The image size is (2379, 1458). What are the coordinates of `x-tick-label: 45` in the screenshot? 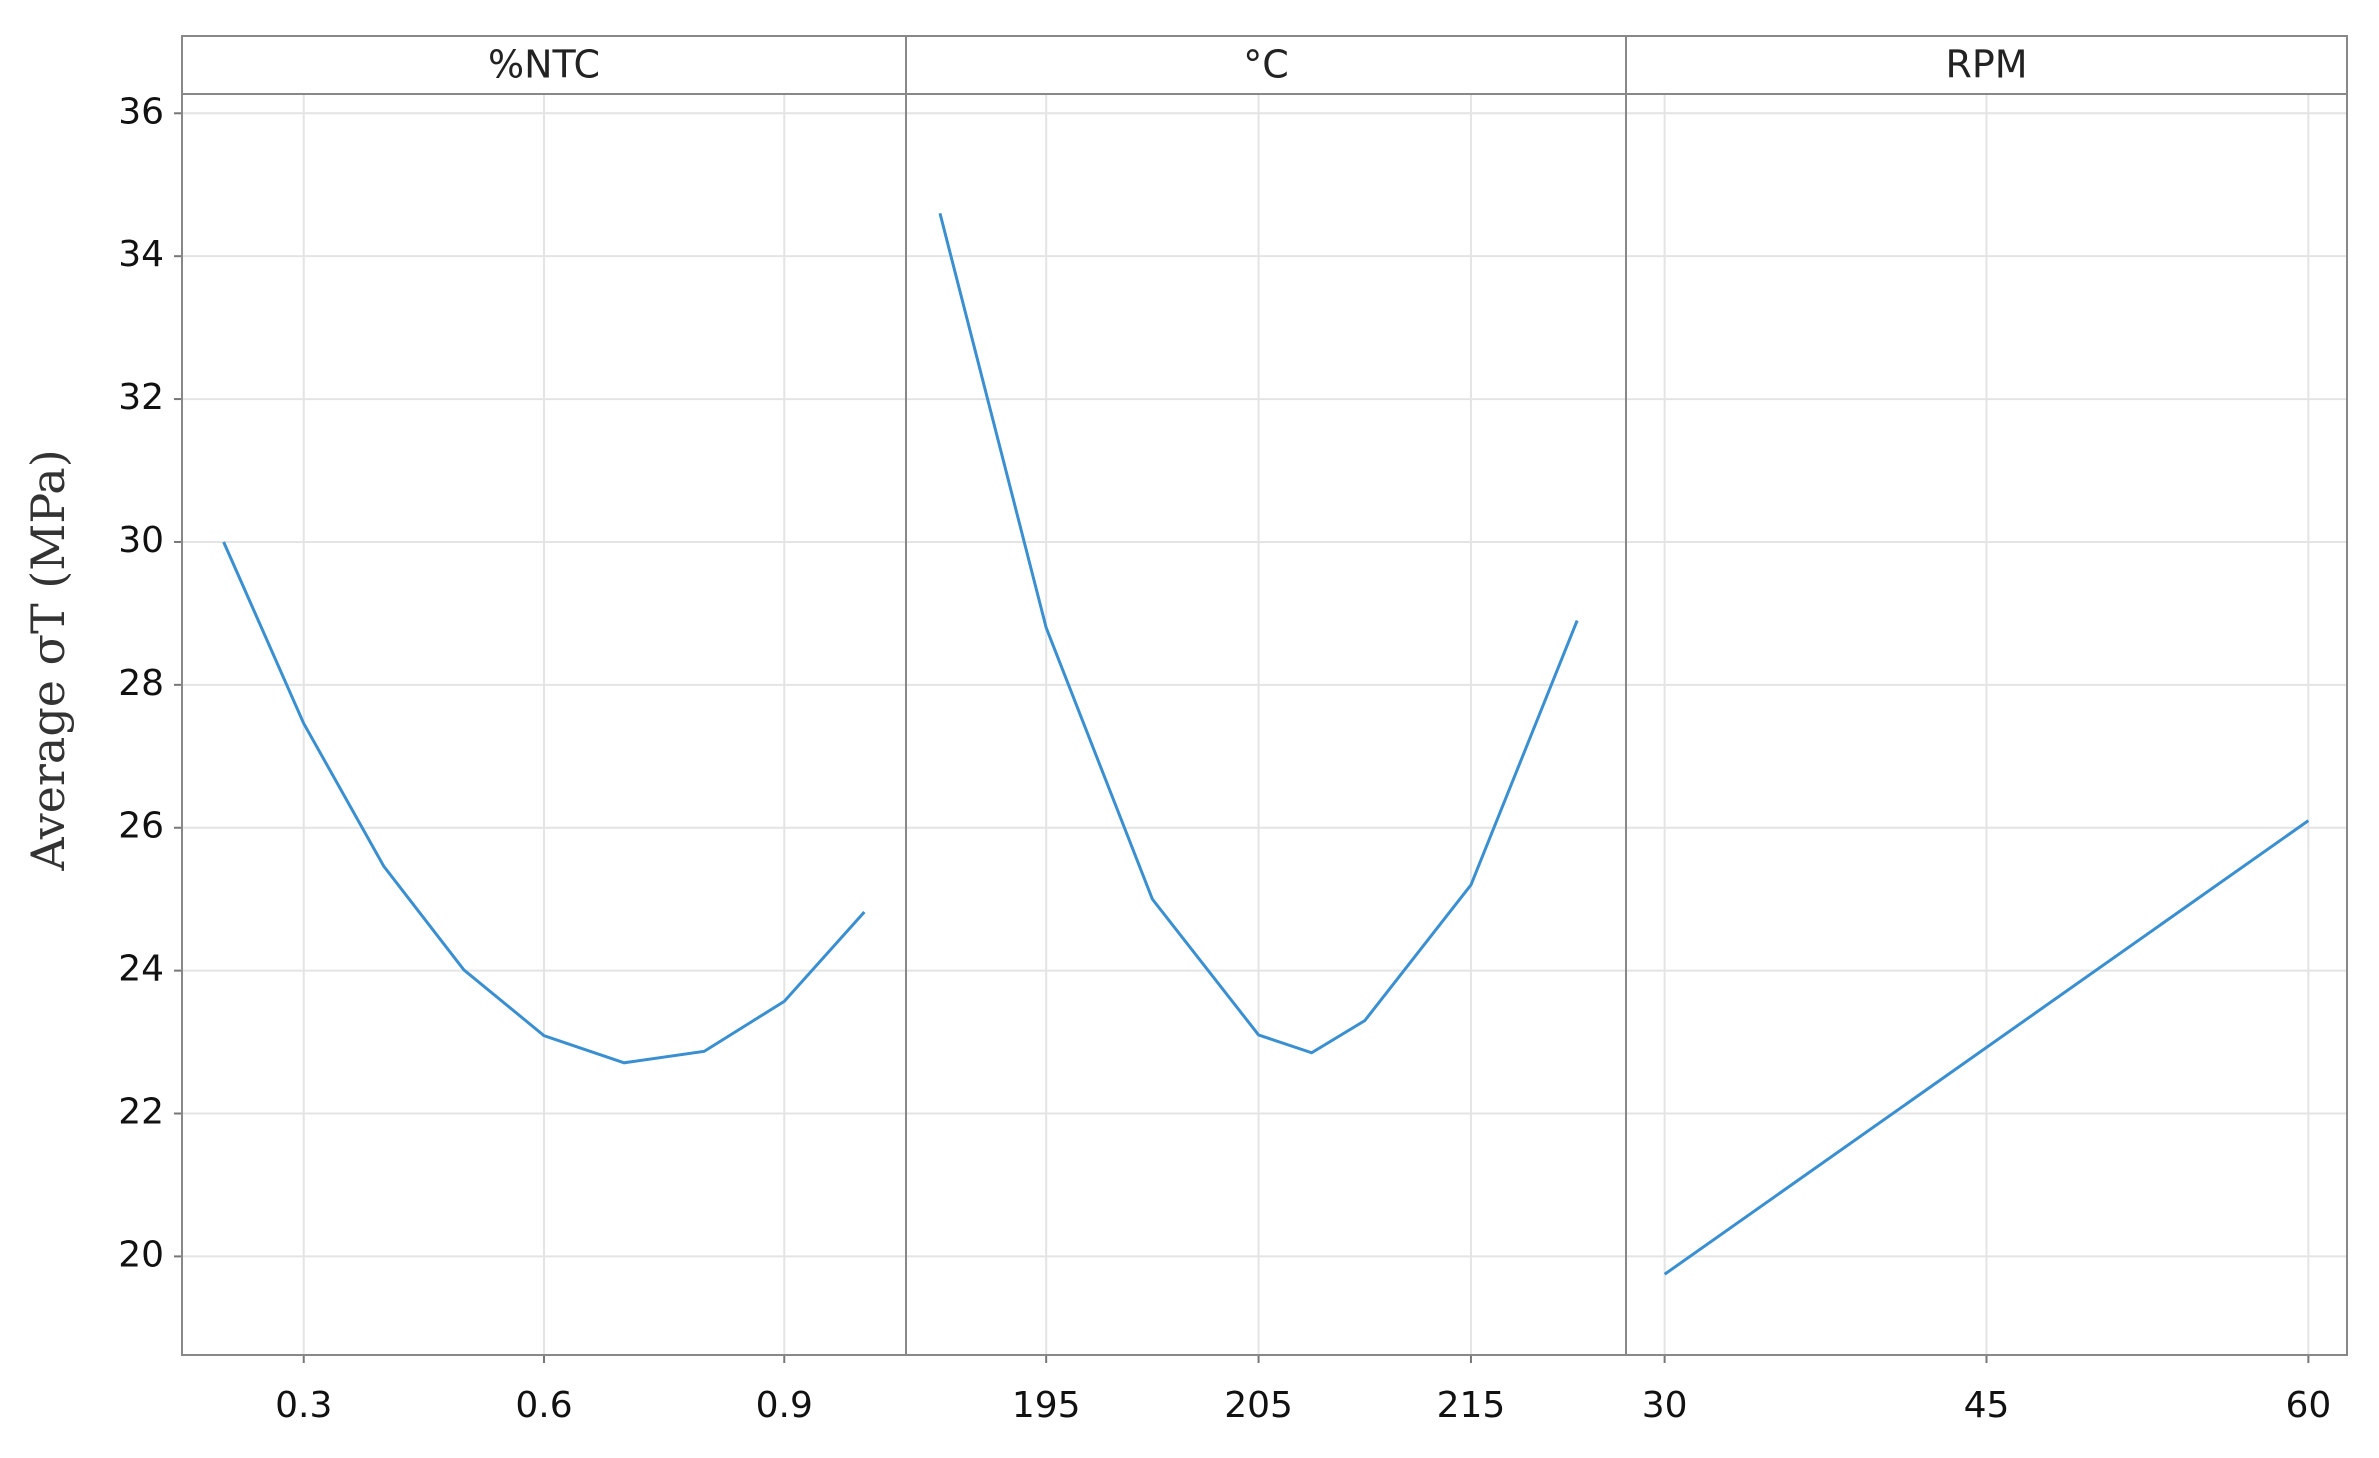 It's located at (1987, 1405).